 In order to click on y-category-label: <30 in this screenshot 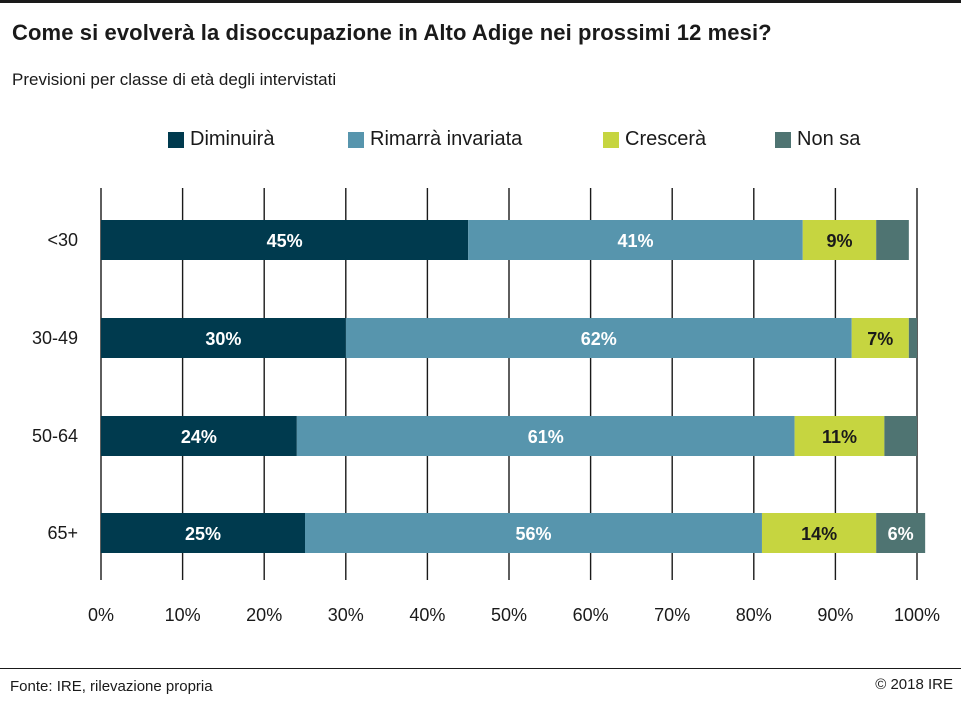, I will do `click(62, 240)`.